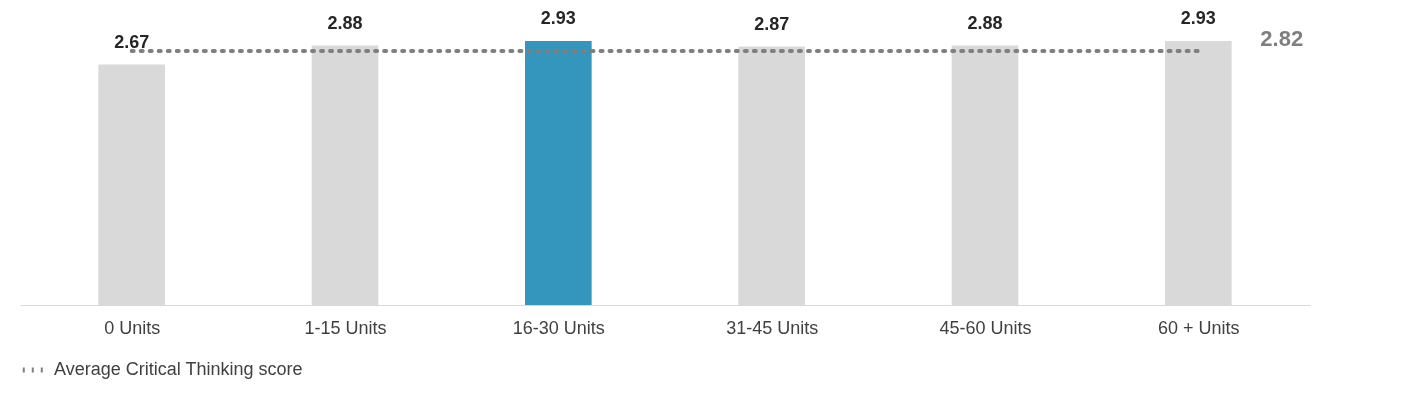 This screenshot has width=1407, height=405. What do you see at coordinates (178, 369) in the screenshot?
I see `legend-label: Average Critical Thinking score` at bounding box center [178, 369].